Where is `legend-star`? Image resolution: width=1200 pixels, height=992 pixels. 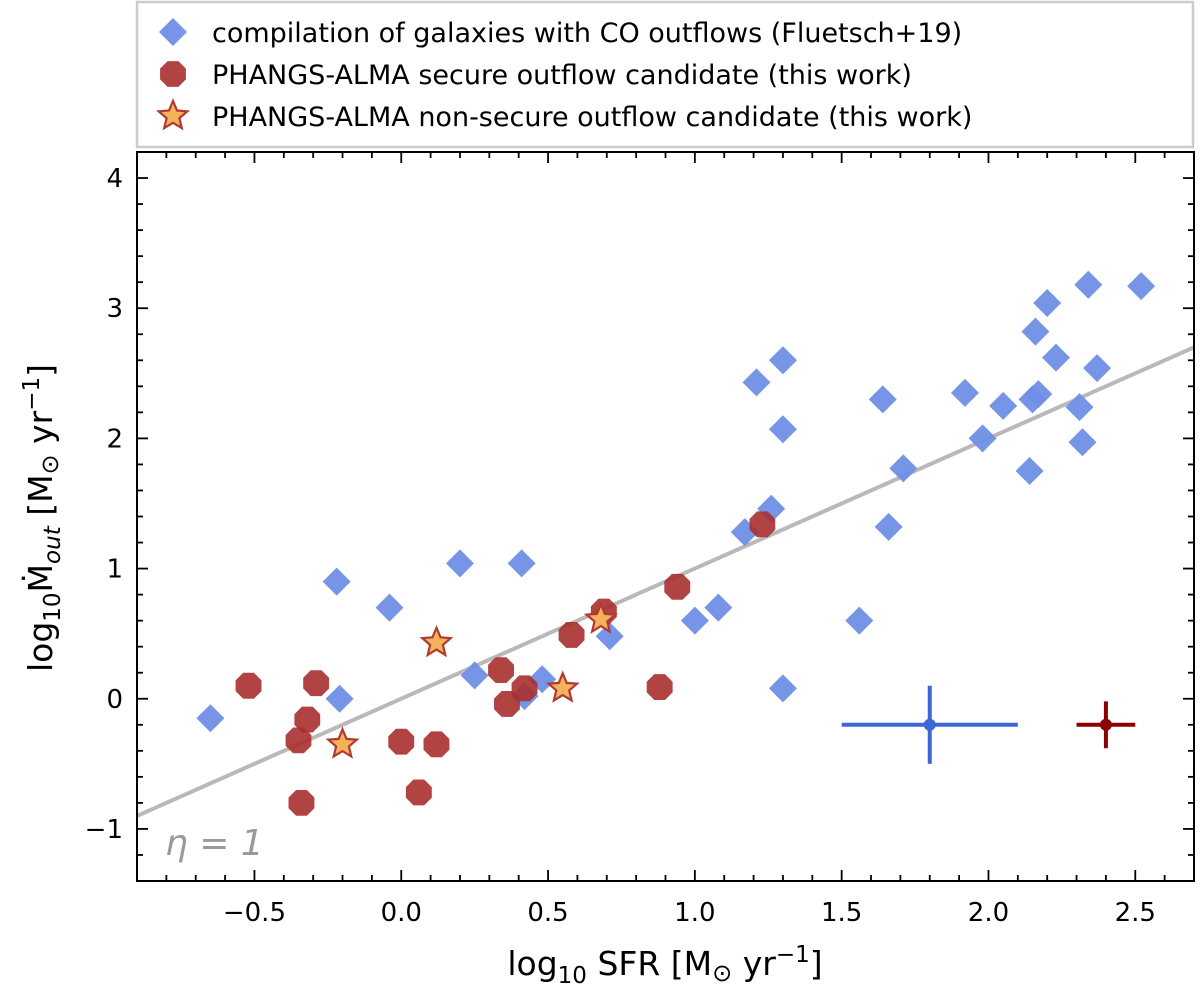
legend-star is located at coordinates (173, 114).